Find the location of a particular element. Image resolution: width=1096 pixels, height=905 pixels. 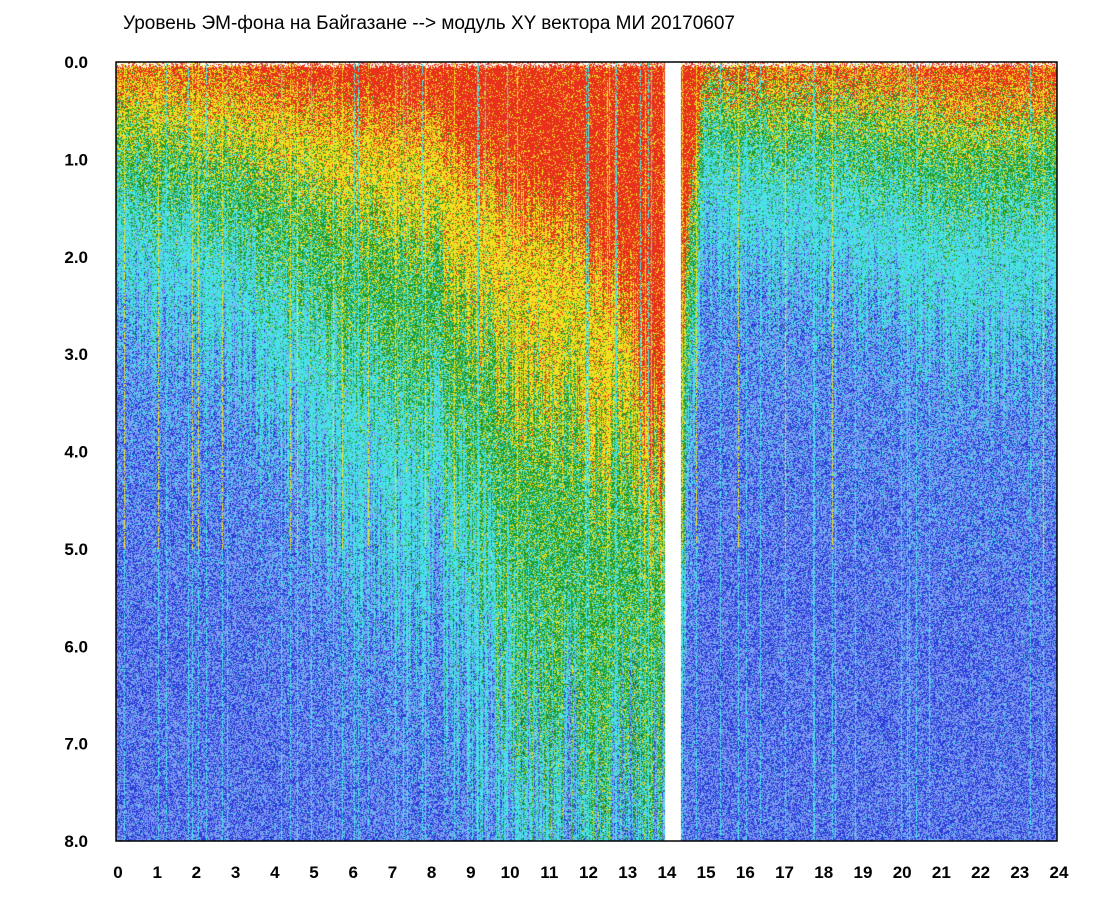

x-tick-label: 22 is located at coordinates (980, 872).